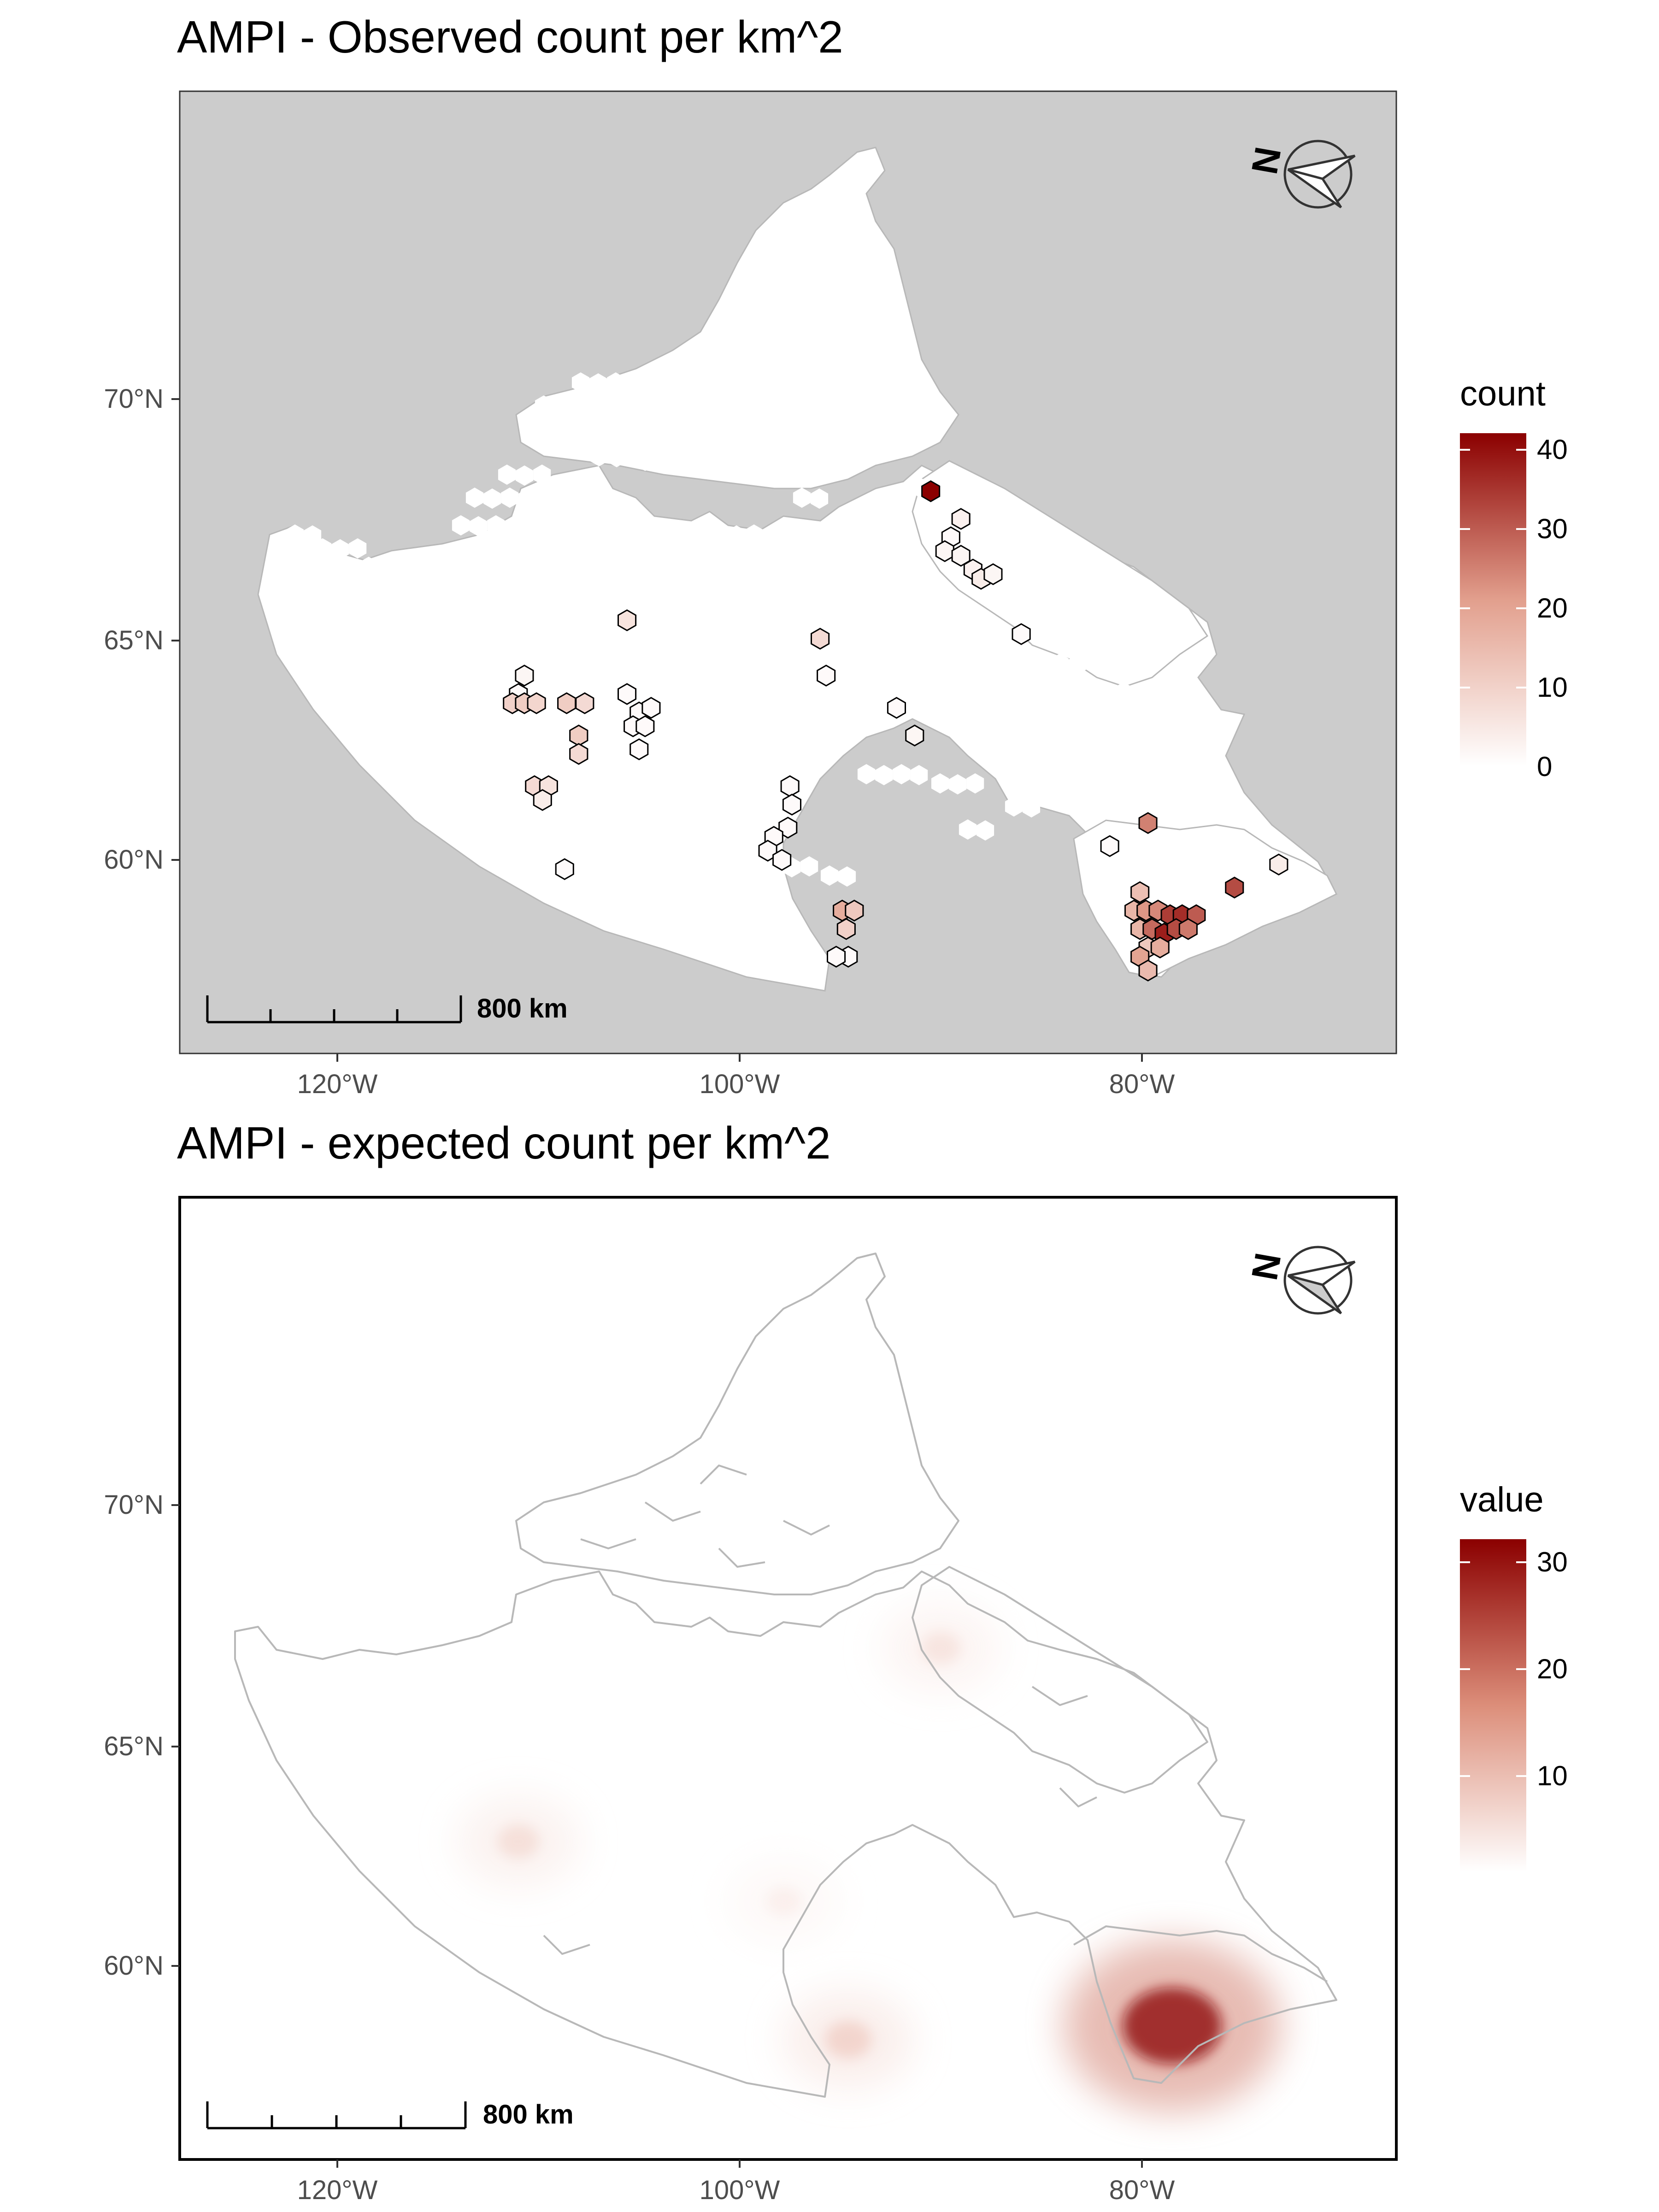 The width and height of the screenshot is (1659, 2212). What do you see at coordinates (737, 1424) in the screenshot?
I see `coastline-islands` at bounding box center [737, 1424].